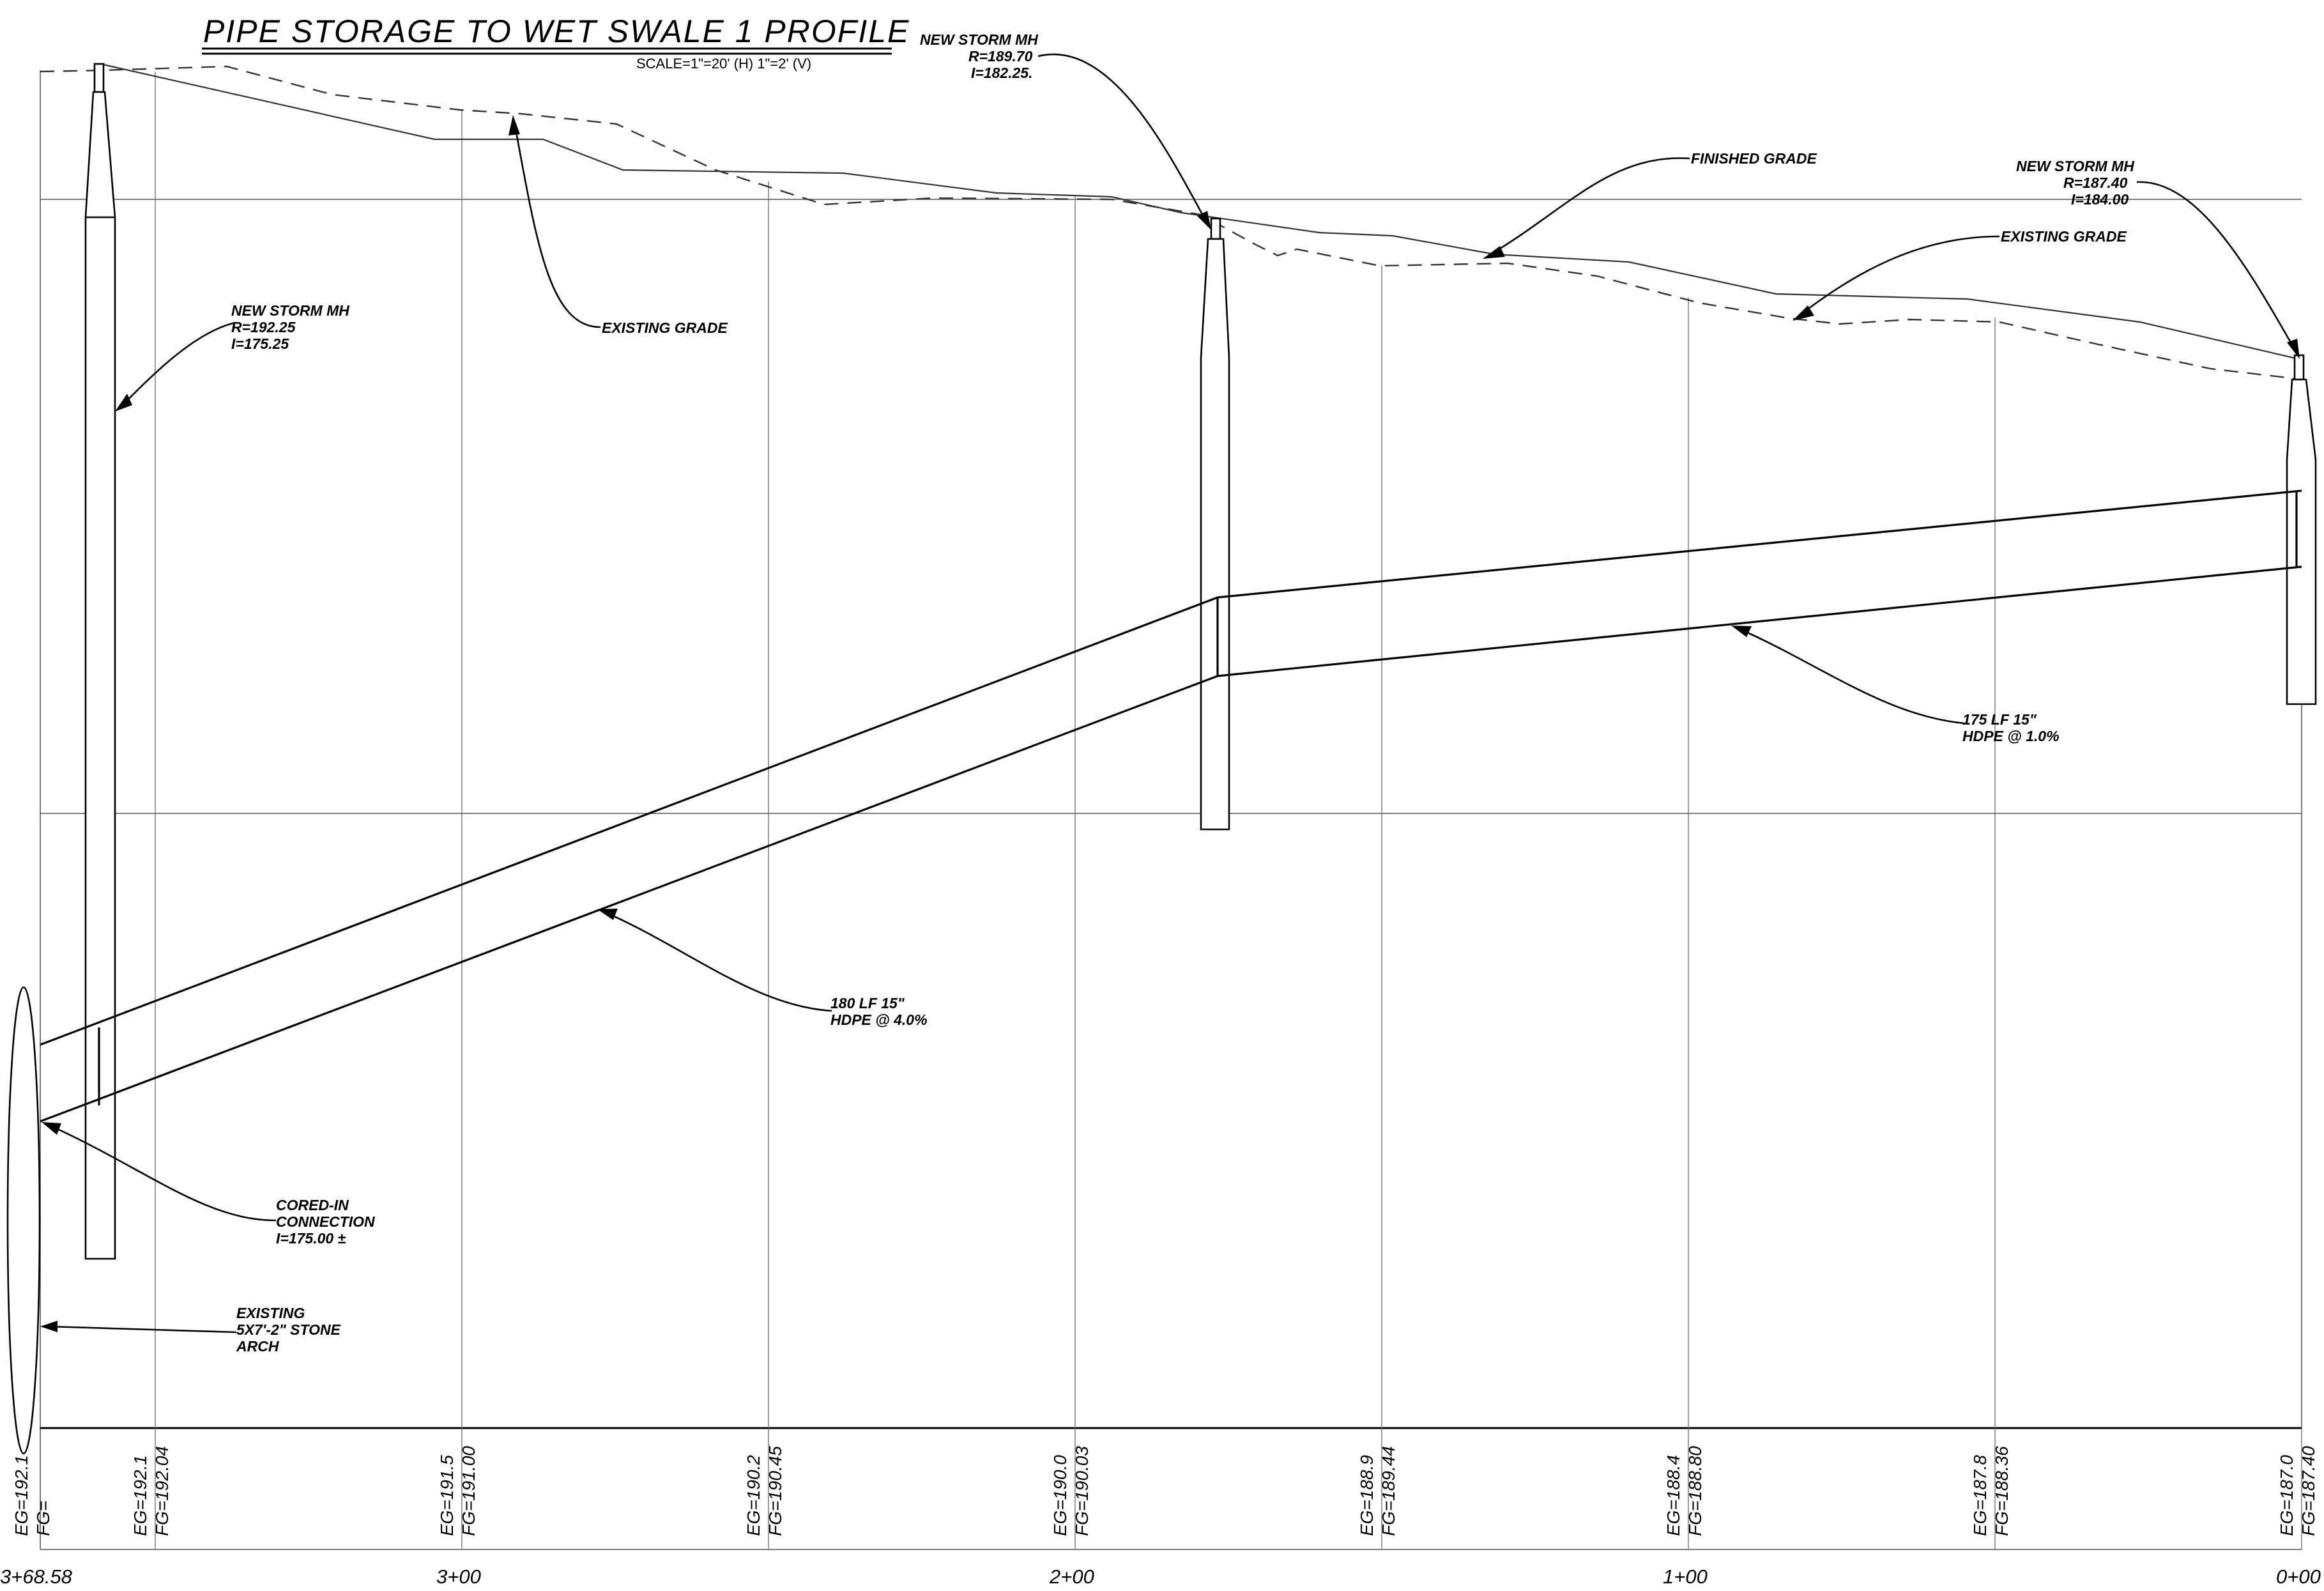  Describe the element at coordinates (177, 364) in the screenshot. I see `leader-mh-left` at that location.